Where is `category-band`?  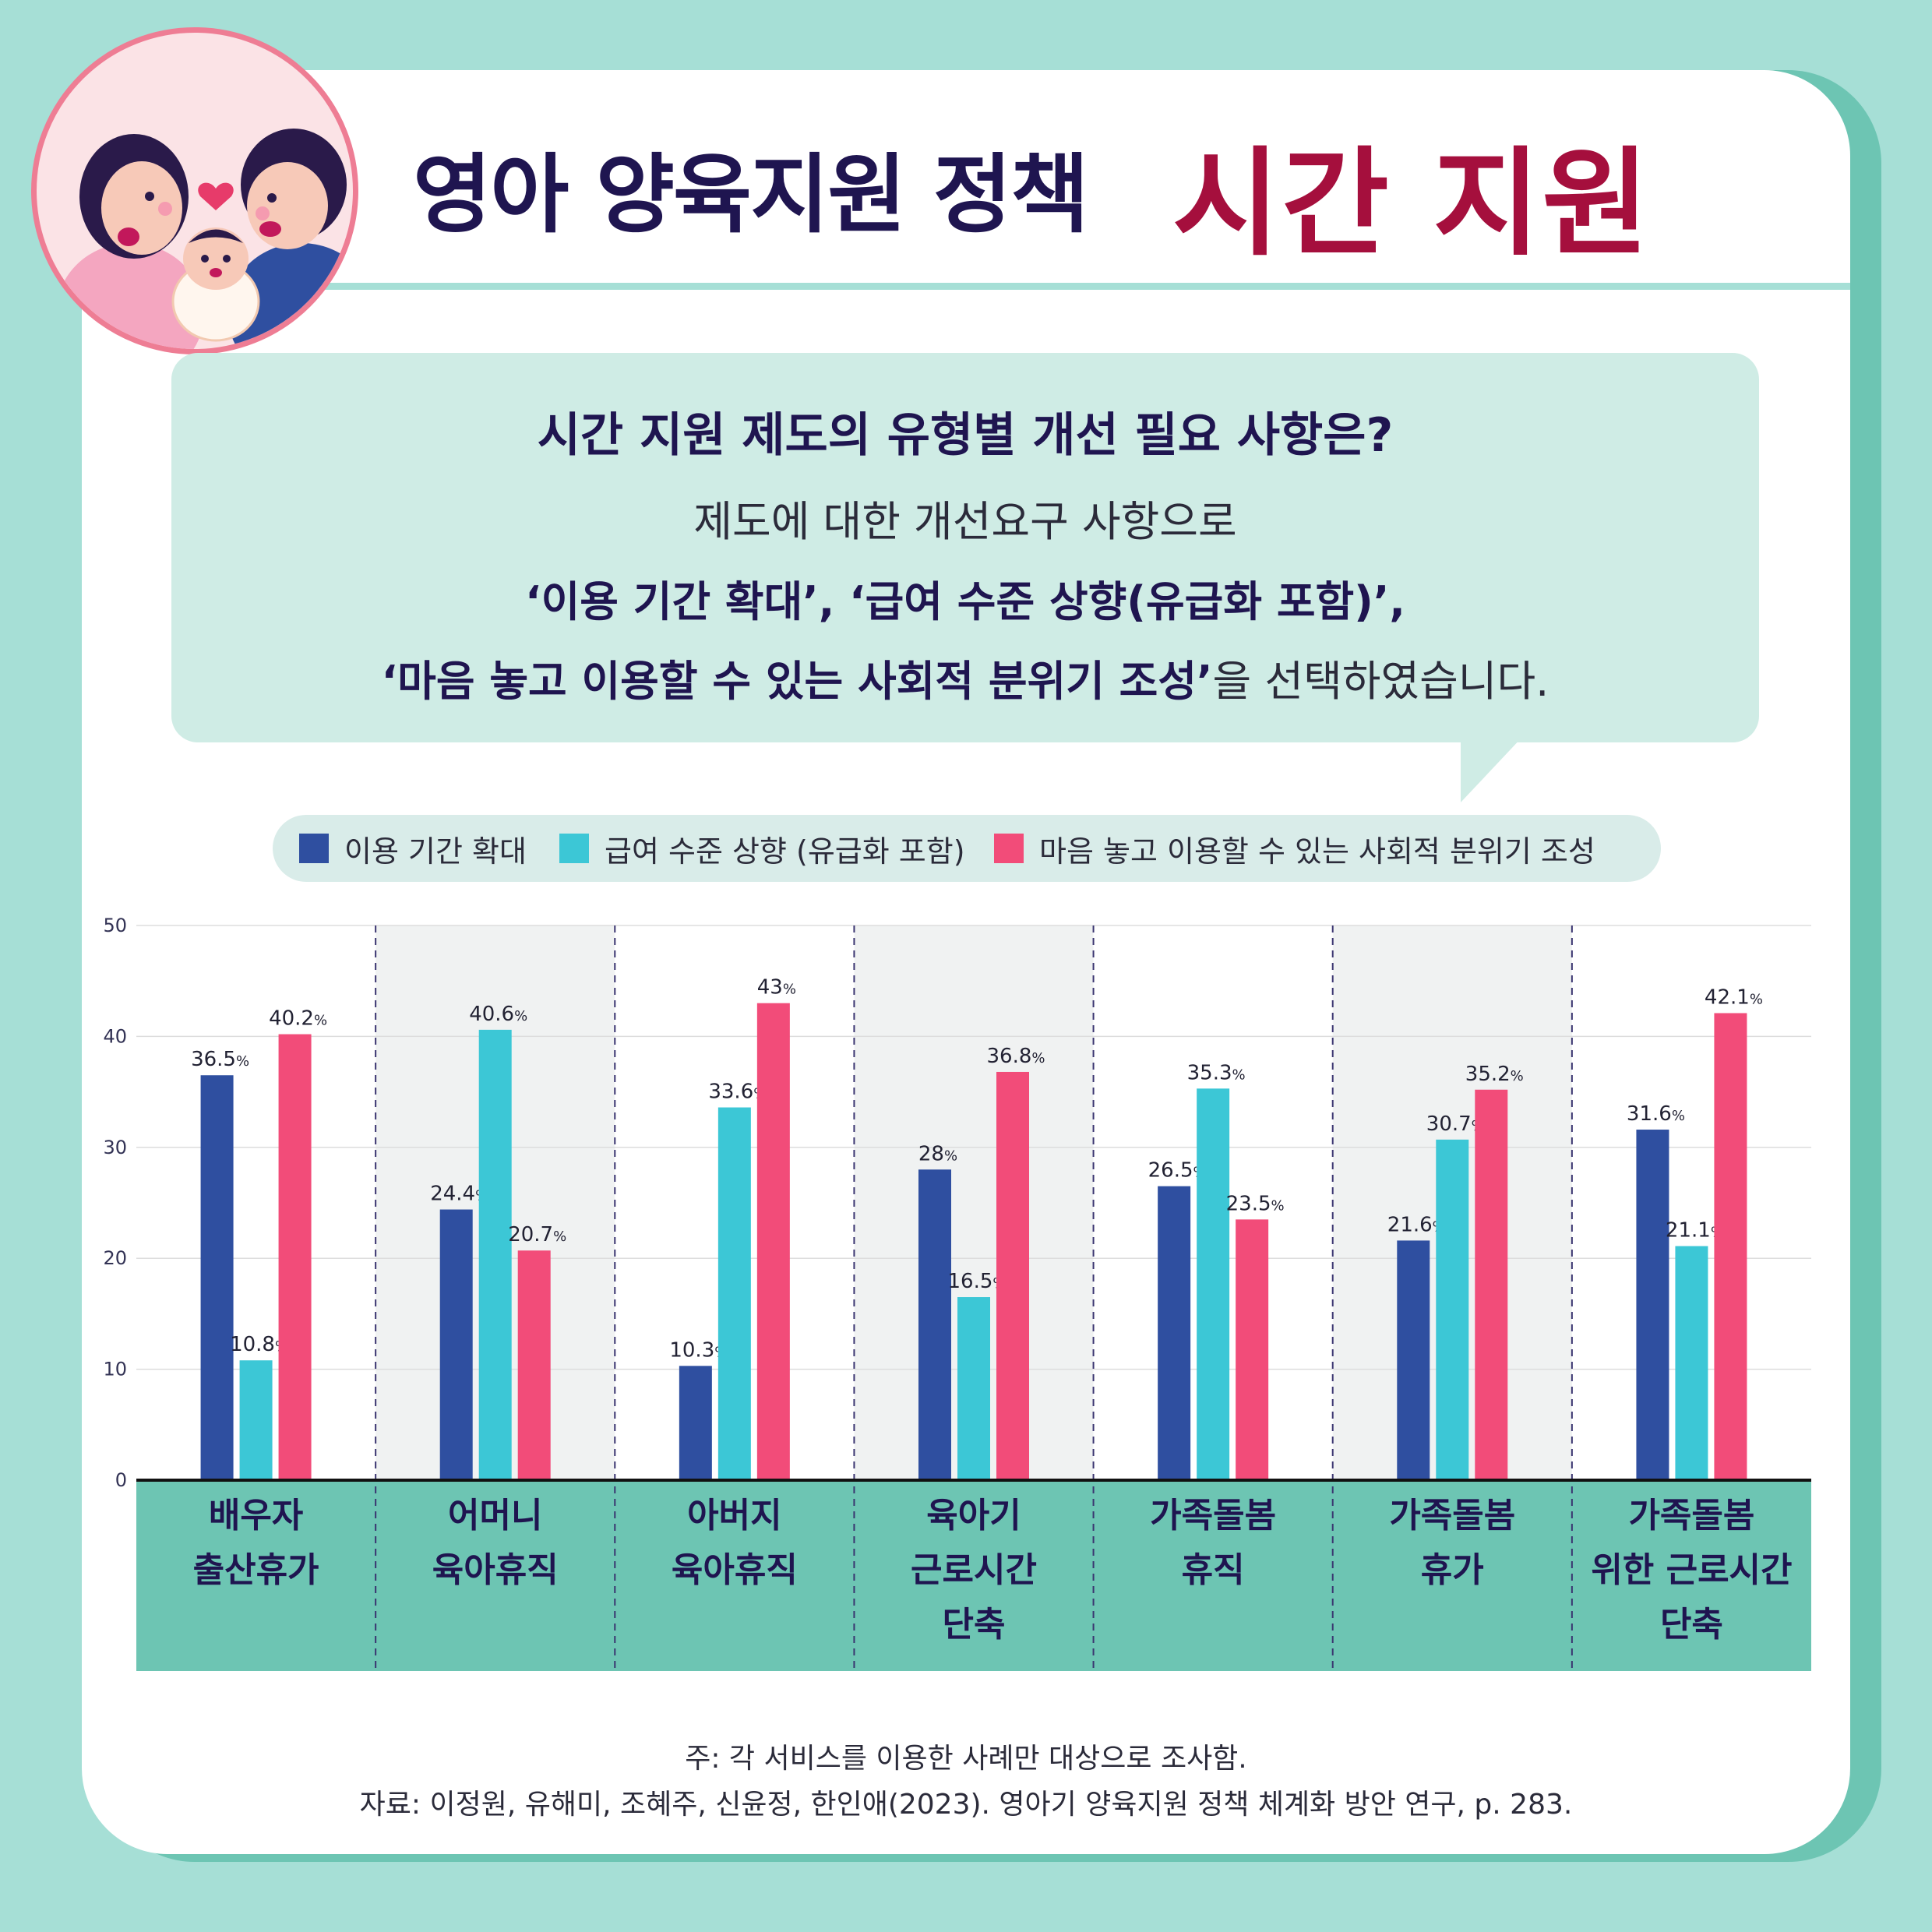 category-band is located at coordinates (973, 1576).